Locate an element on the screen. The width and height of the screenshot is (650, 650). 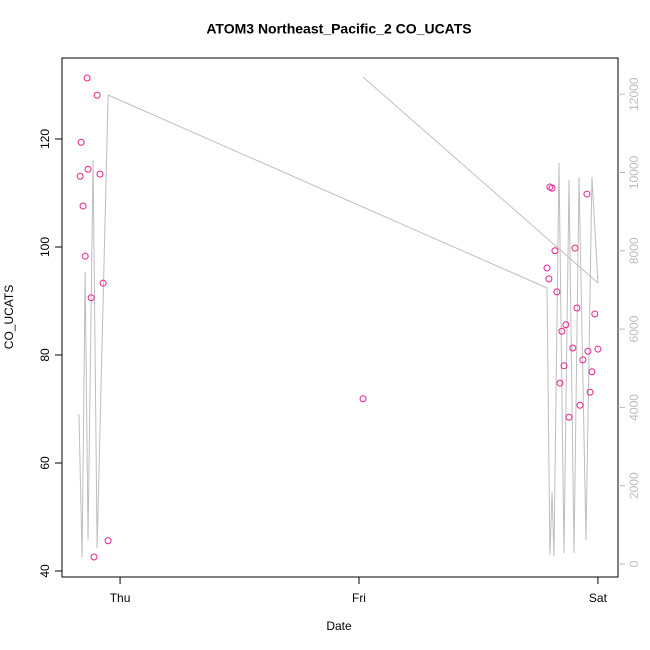
x-axis-label: Date is located at coordinates (339, 626).